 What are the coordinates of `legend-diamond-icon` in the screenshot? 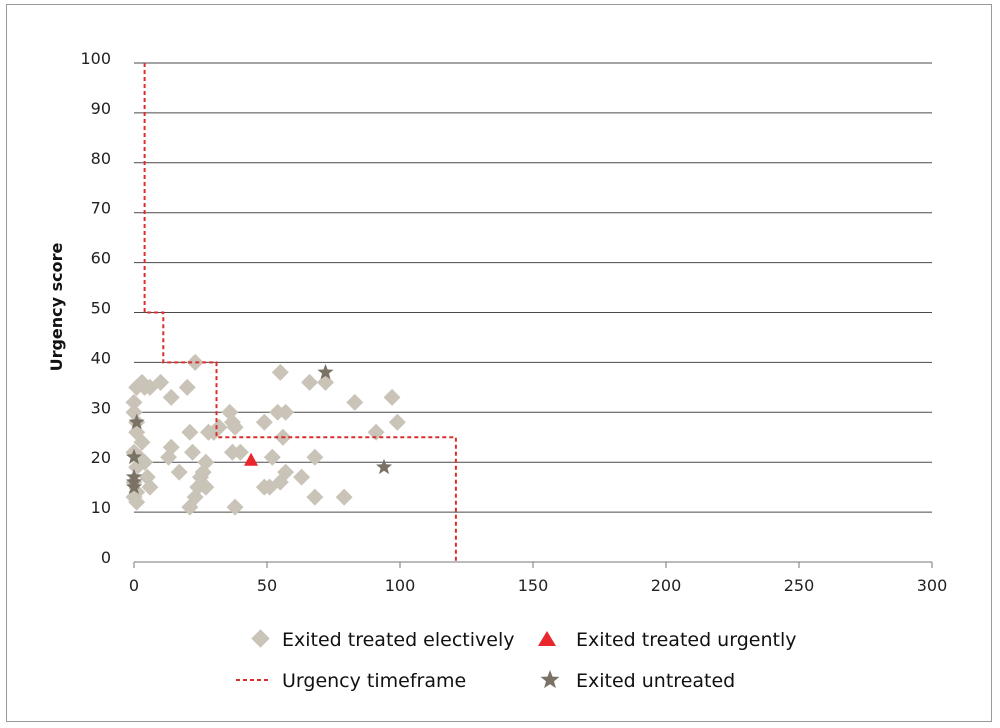 It's located at (260, 638).